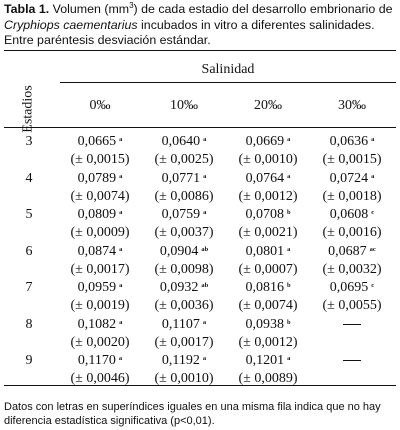 The width and height of the screenshot is (400, 430). I want to click on mean-value: 0,0789 a, so click(100, 178).